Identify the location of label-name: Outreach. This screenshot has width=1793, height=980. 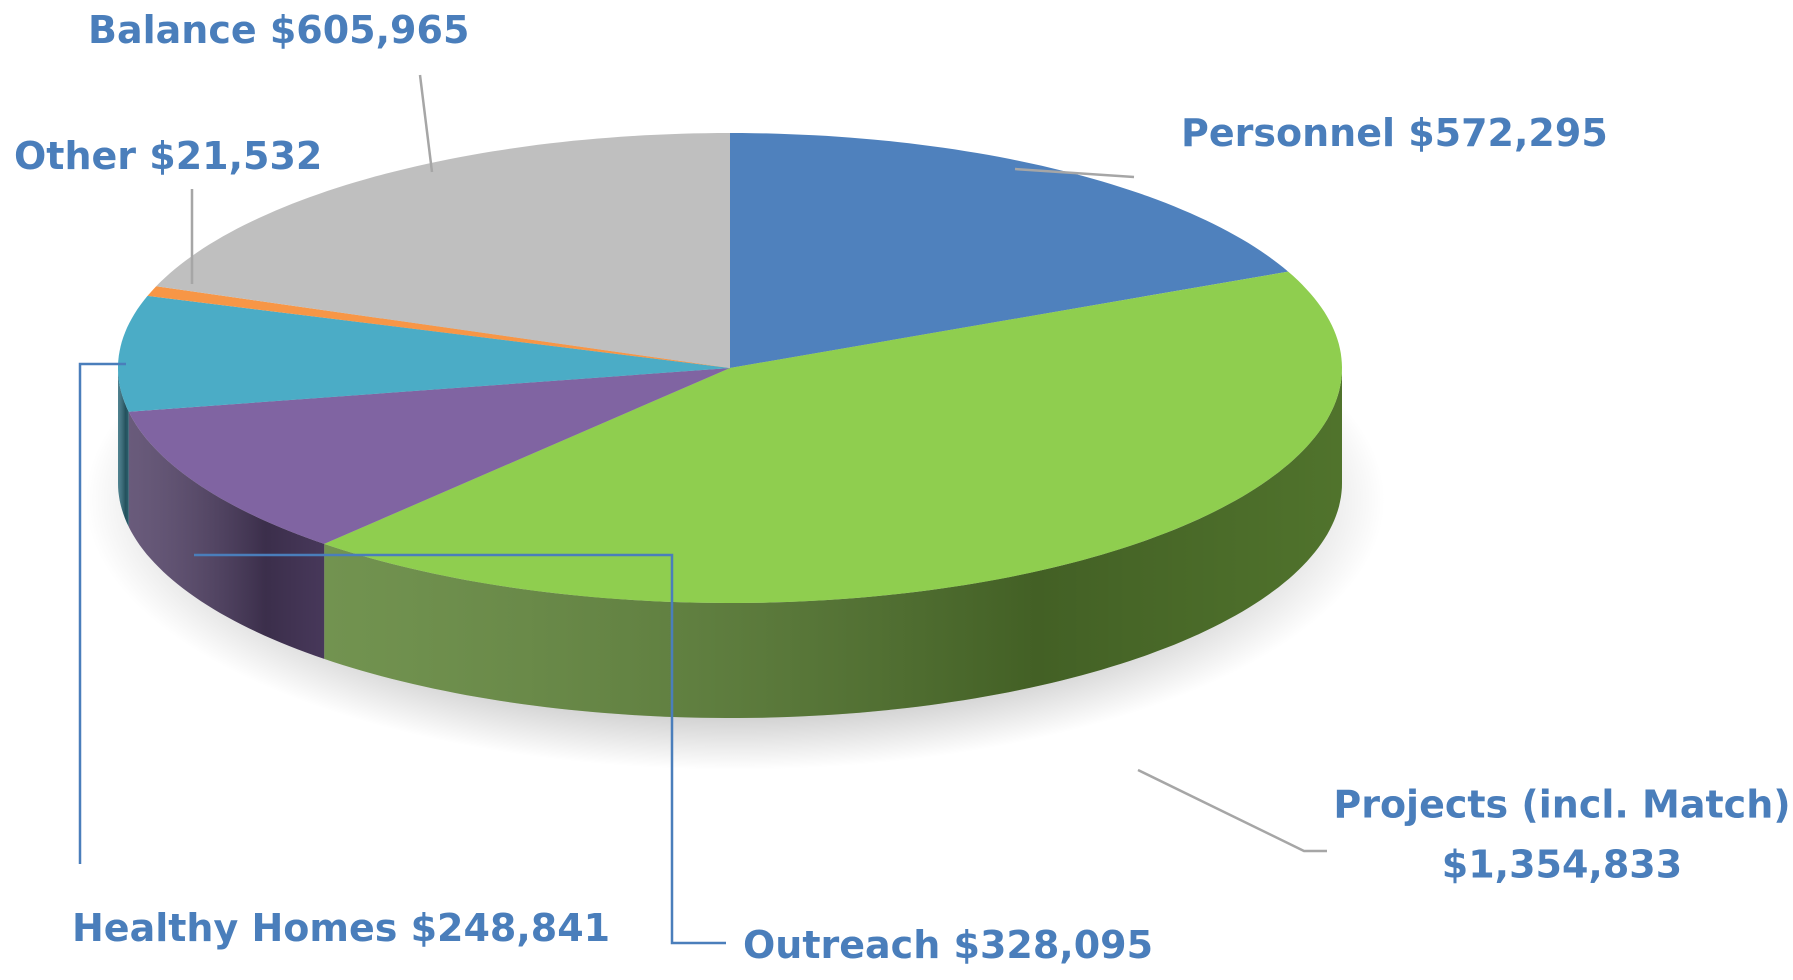
(841, 945).